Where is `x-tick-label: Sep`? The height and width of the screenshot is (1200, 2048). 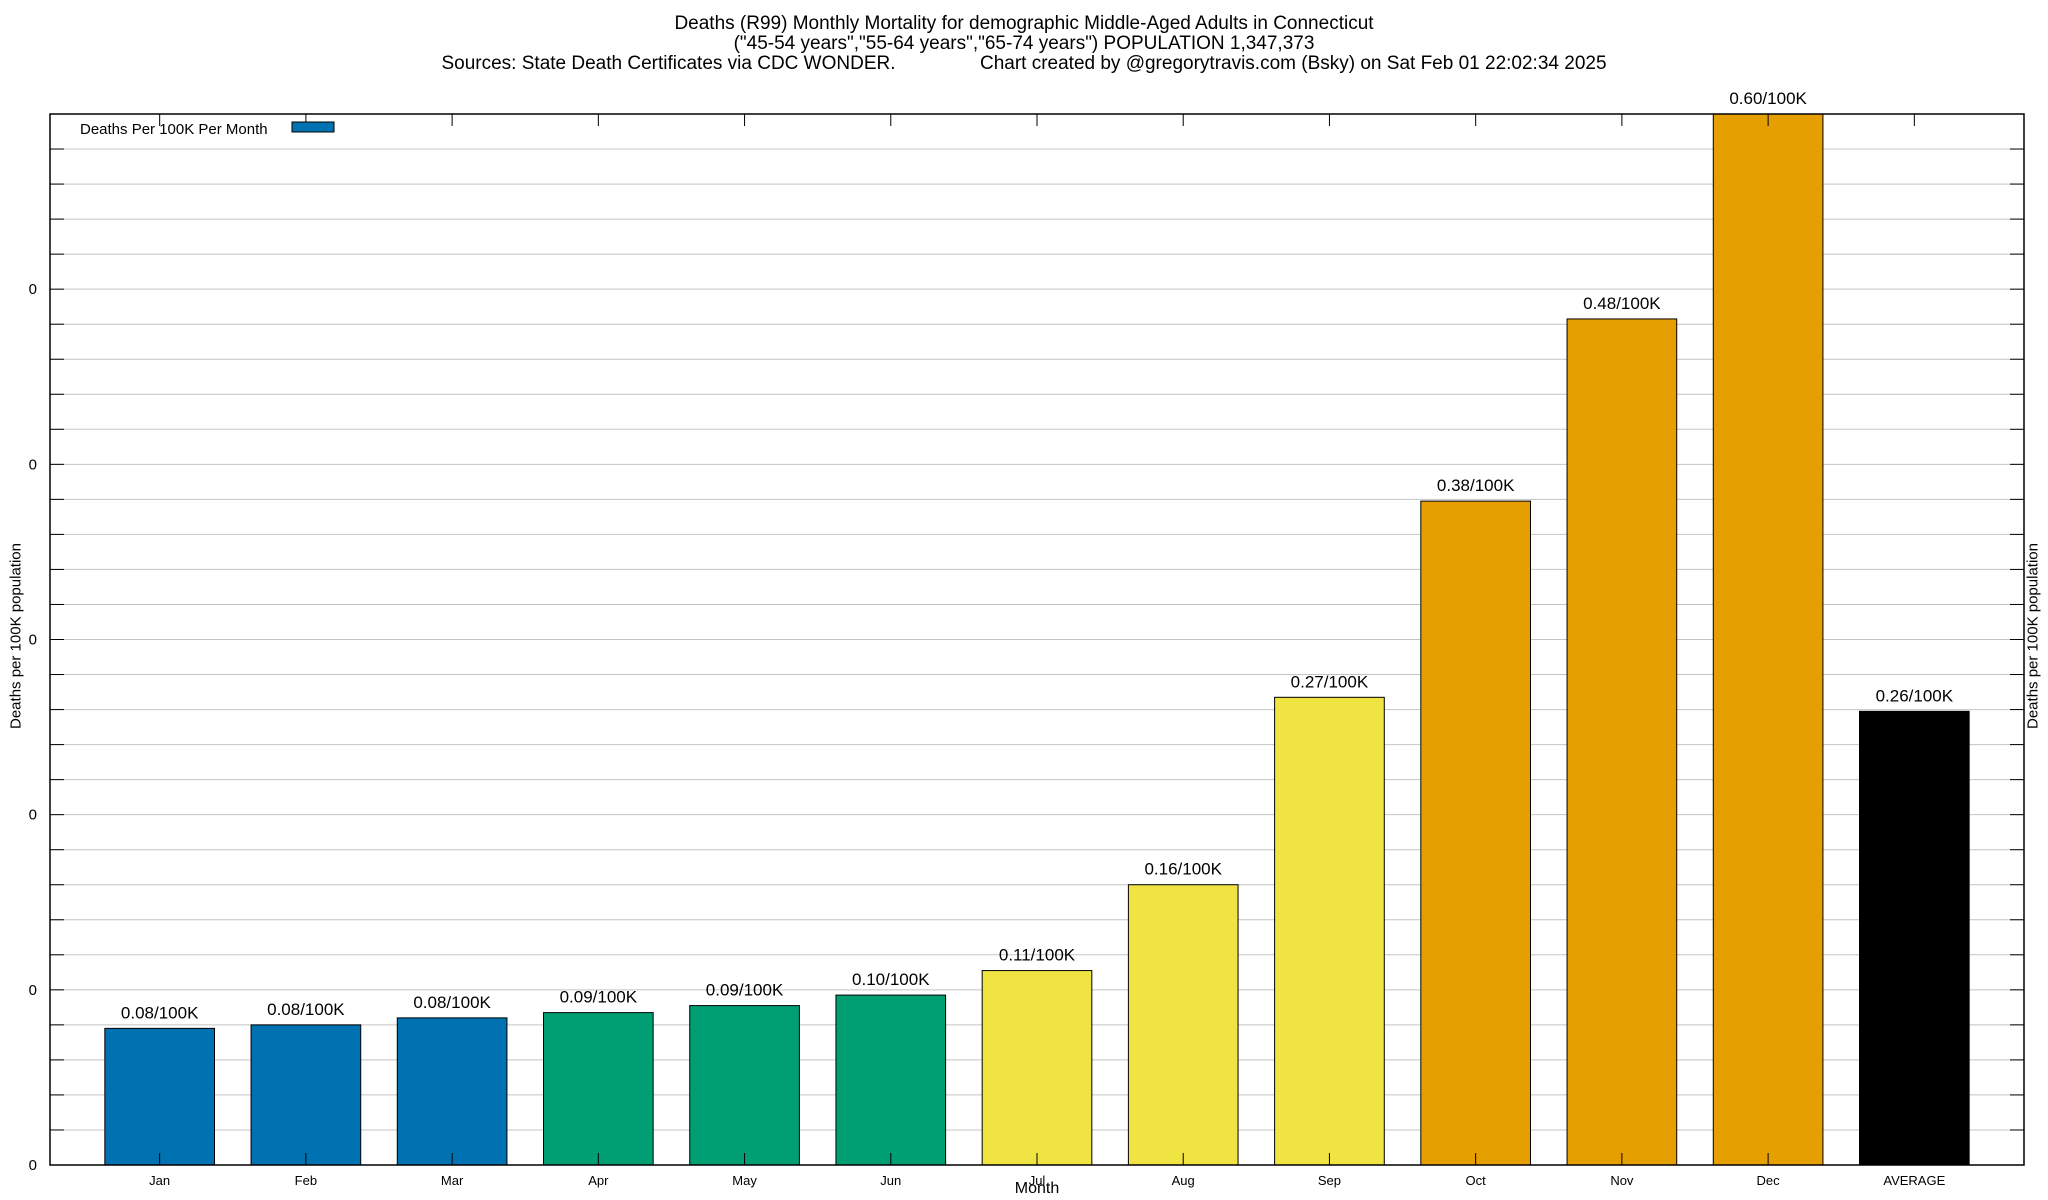
x-tick-label: Sep is located at coordinates (1329, 1180).